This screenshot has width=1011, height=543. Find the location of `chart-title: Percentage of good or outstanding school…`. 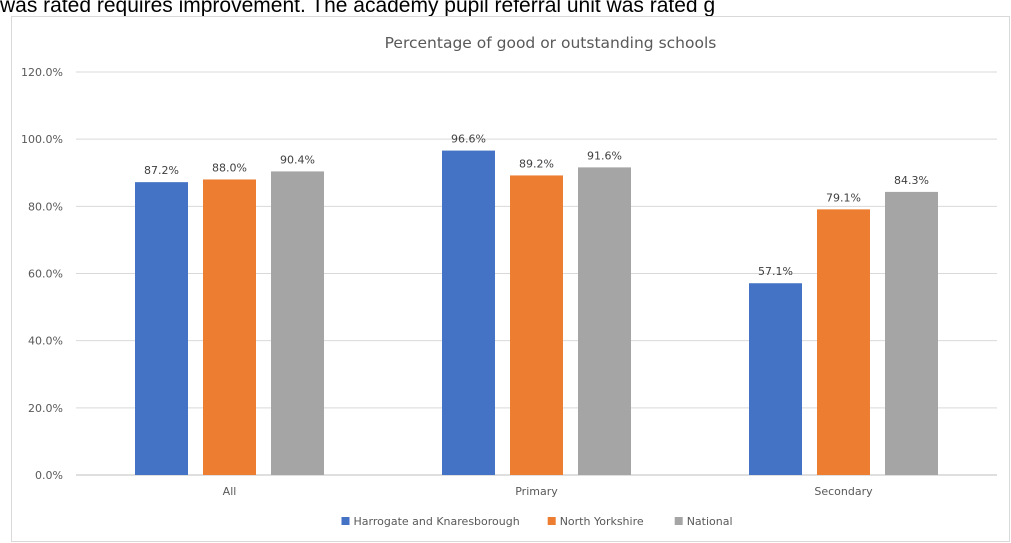

chart-title: Percentage of good or outstanding school… is located at coordinates (551, 43).